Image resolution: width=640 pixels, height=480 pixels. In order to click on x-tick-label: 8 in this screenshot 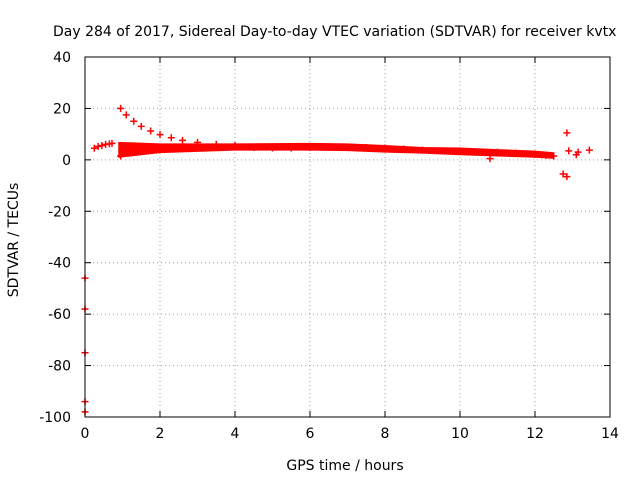, I will do `click(385, 434)`.